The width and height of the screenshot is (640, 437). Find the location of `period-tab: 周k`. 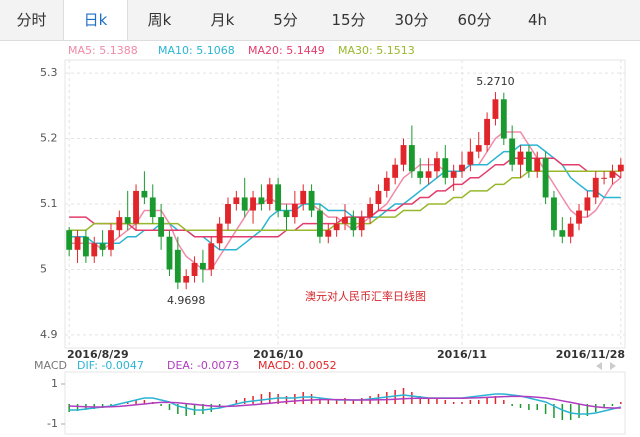

period-tab: 周k is located at coordinates (159, 20).